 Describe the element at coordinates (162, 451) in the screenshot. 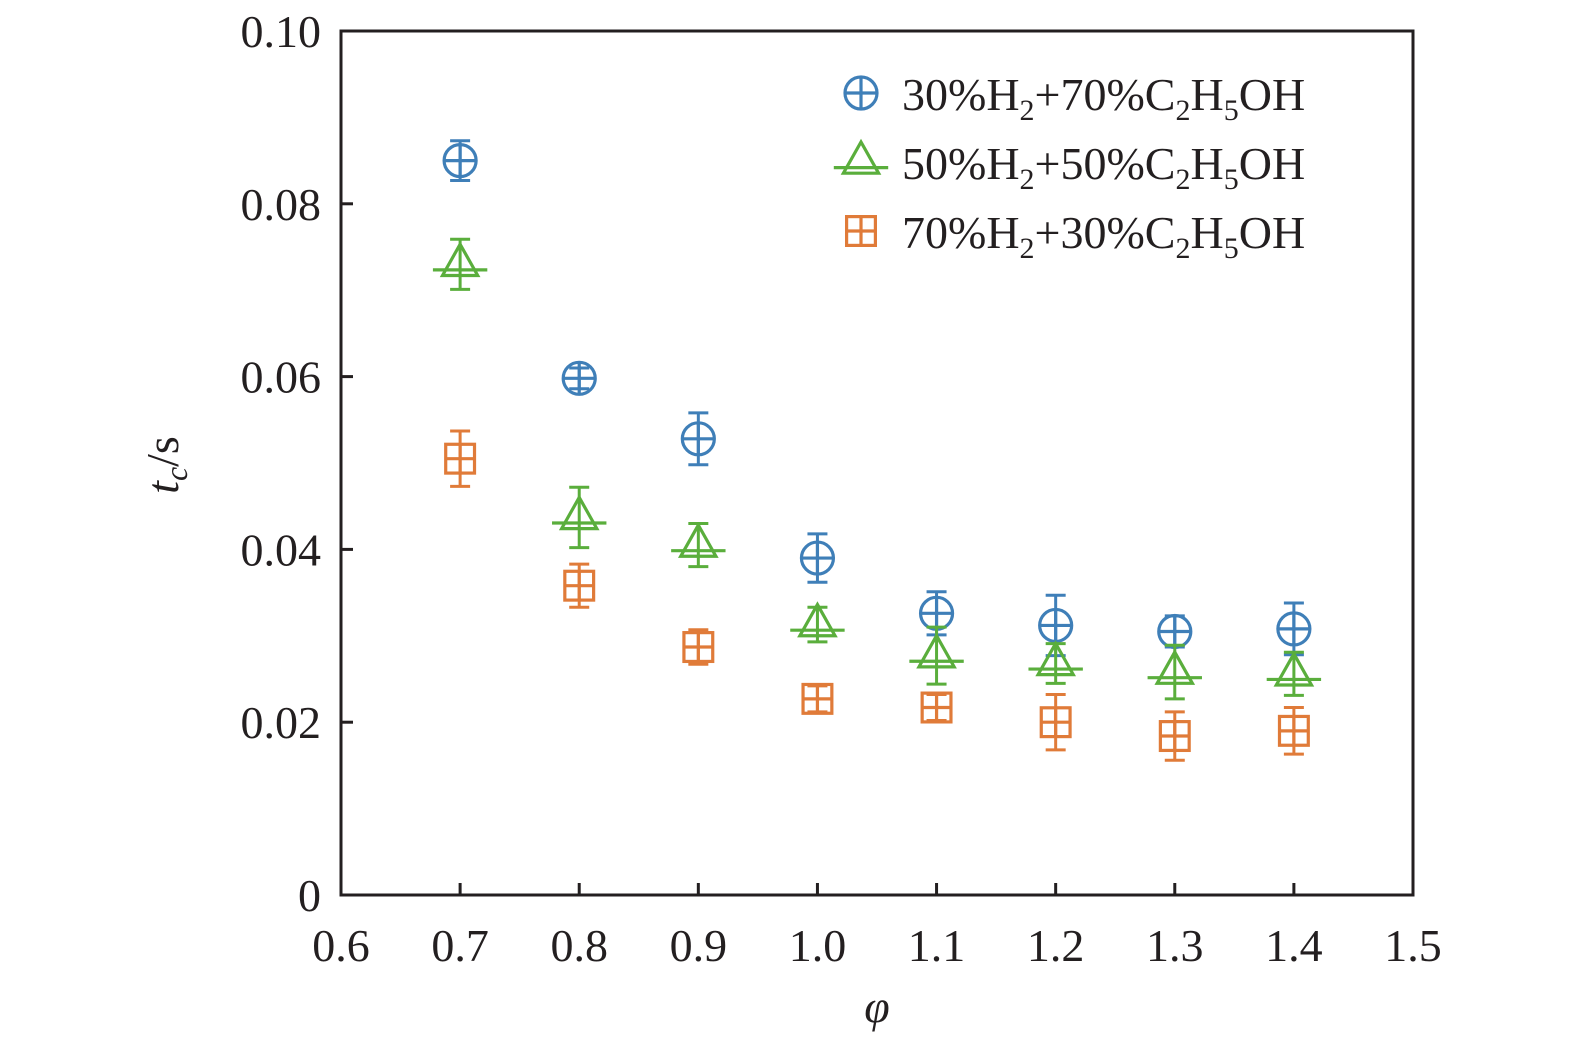

I see `y-axis-label-unit: /s` at that location.